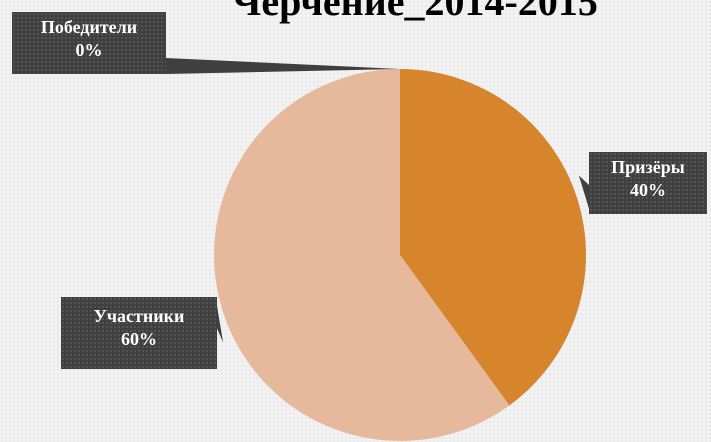  I want to click on data-label-prizewinners-value: 40%, so click(648, 190).